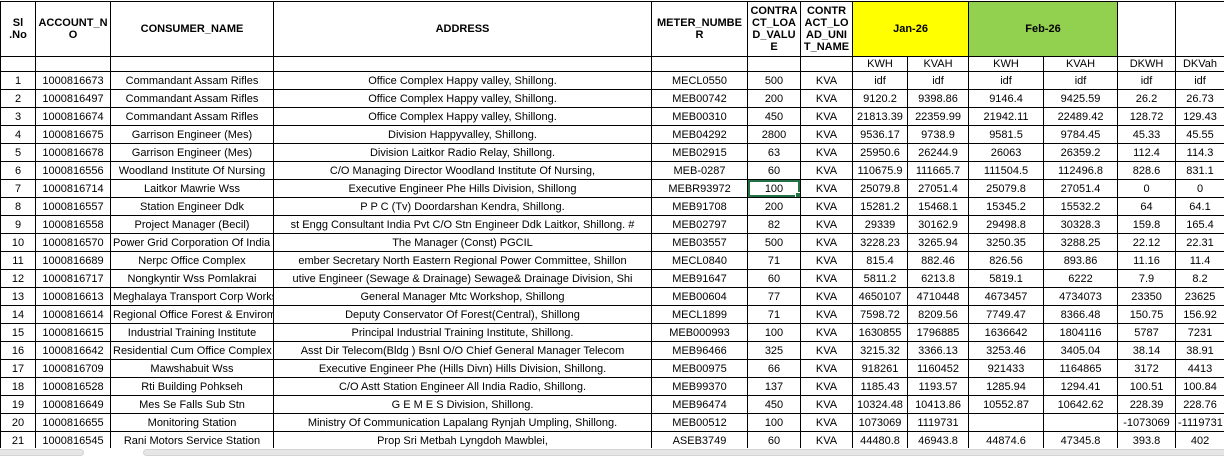  What do you see at coordinates (880, 260) in the screenshot?
I see `table-cell: 815.4` at bounding box center [880, 260].